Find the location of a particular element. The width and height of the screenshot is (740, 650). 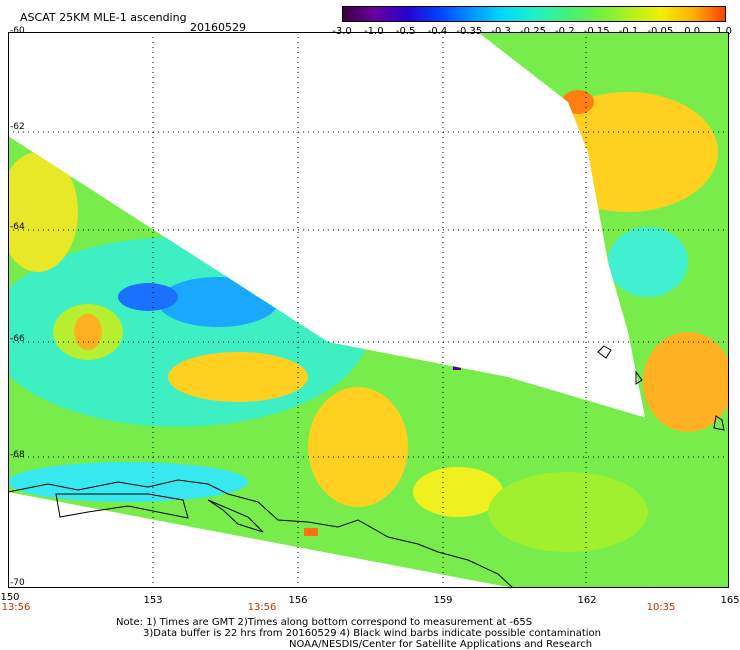

lat-label: -60 is located at coordinates (17, 31).